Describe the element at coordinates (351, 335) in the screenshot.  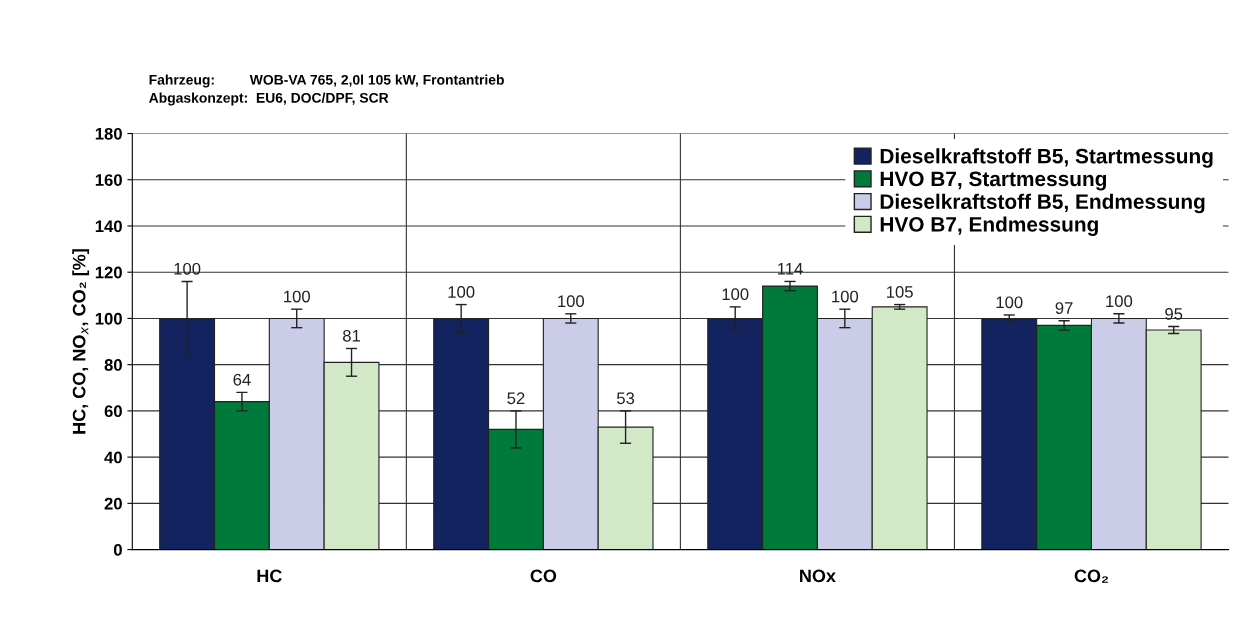
I see `data-label: 81` at that location.